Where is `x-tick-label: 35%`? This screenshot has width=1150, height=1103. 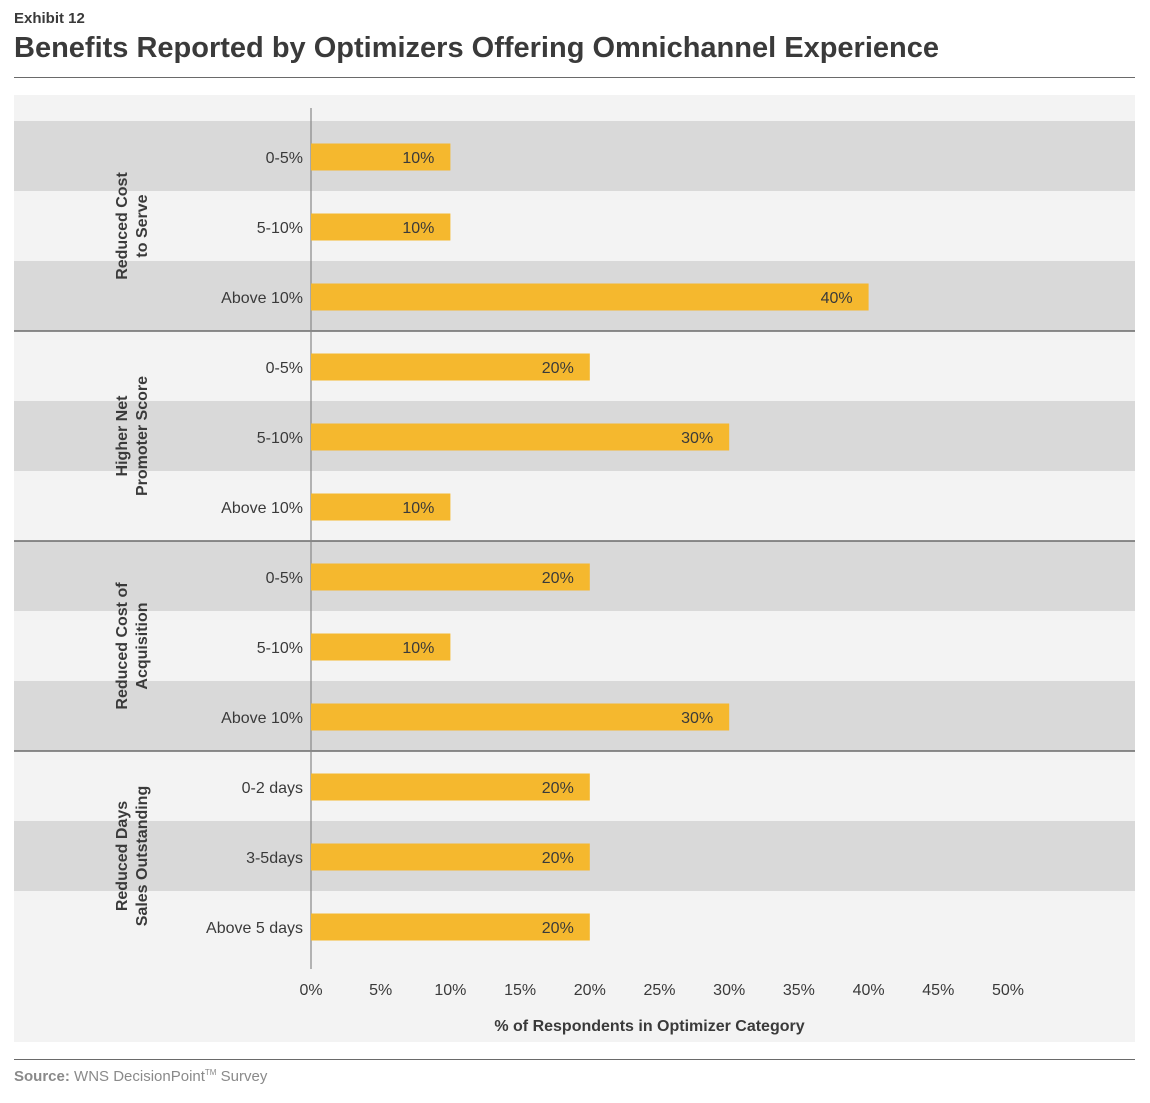
x-tick-label: 35% is located at coordinates (799, 990).